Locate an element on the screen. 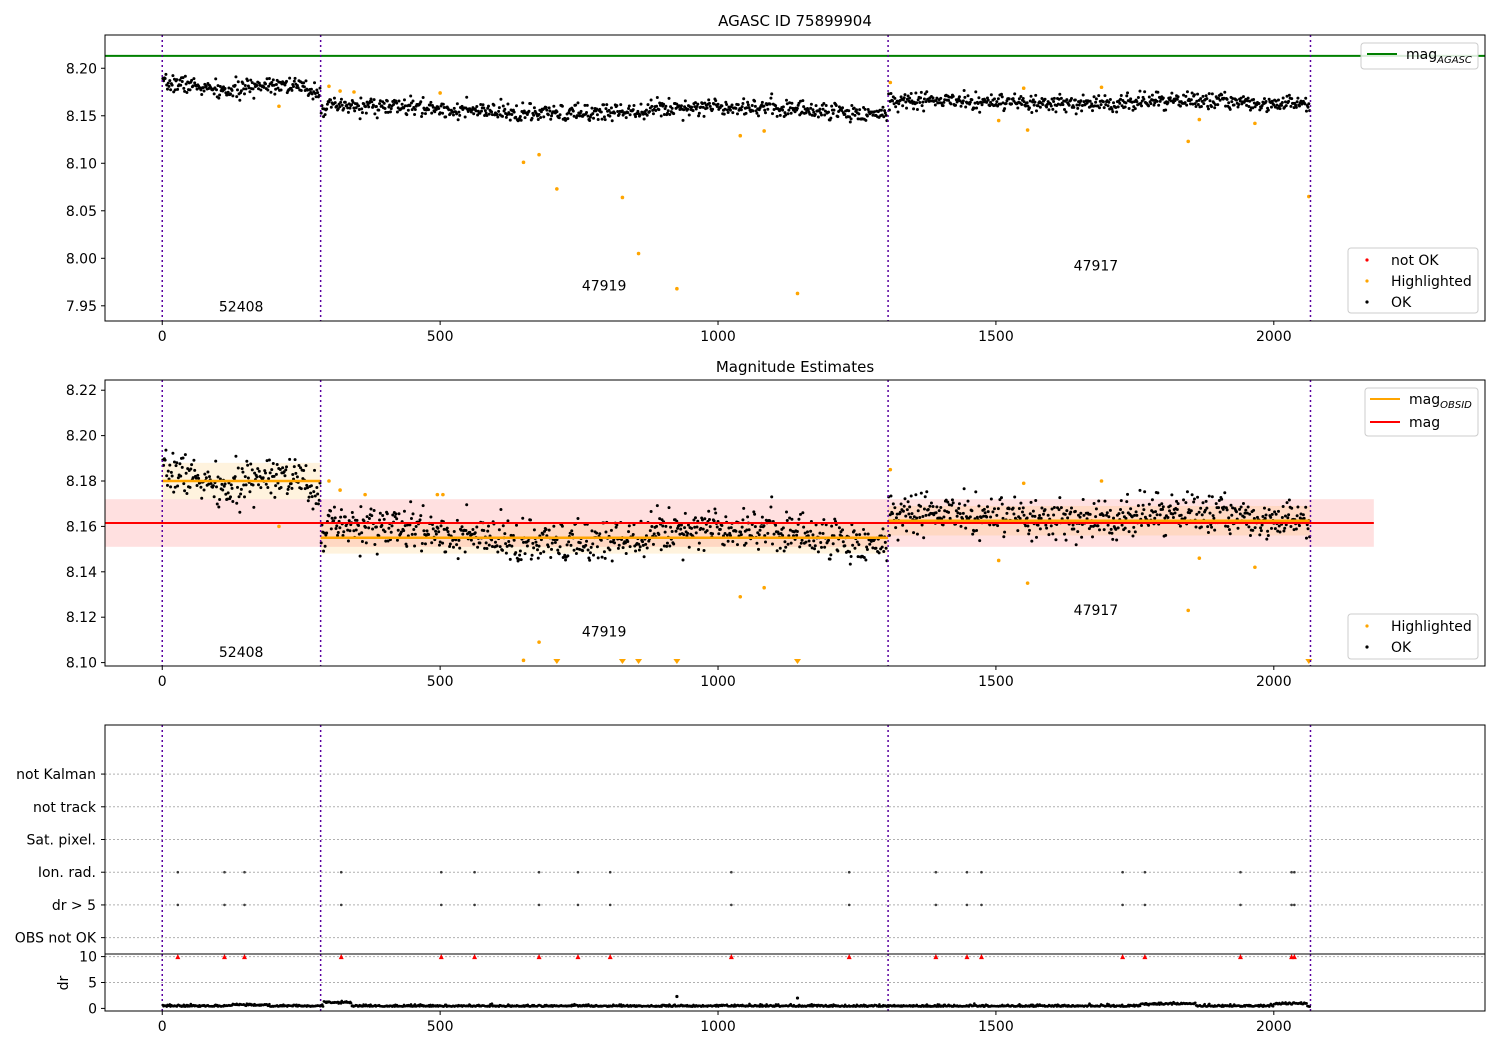  dr-clipped-marker is located at coordinates (245, 957).